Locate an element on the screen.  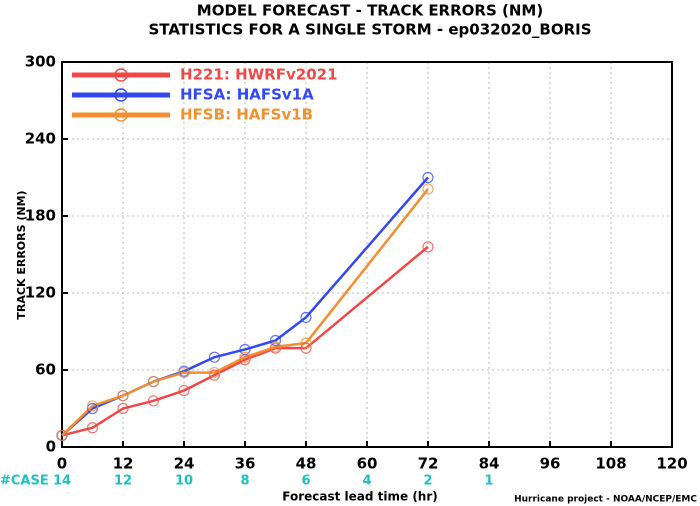
y-tick-label: 0 is located at coordinates (51, 447).